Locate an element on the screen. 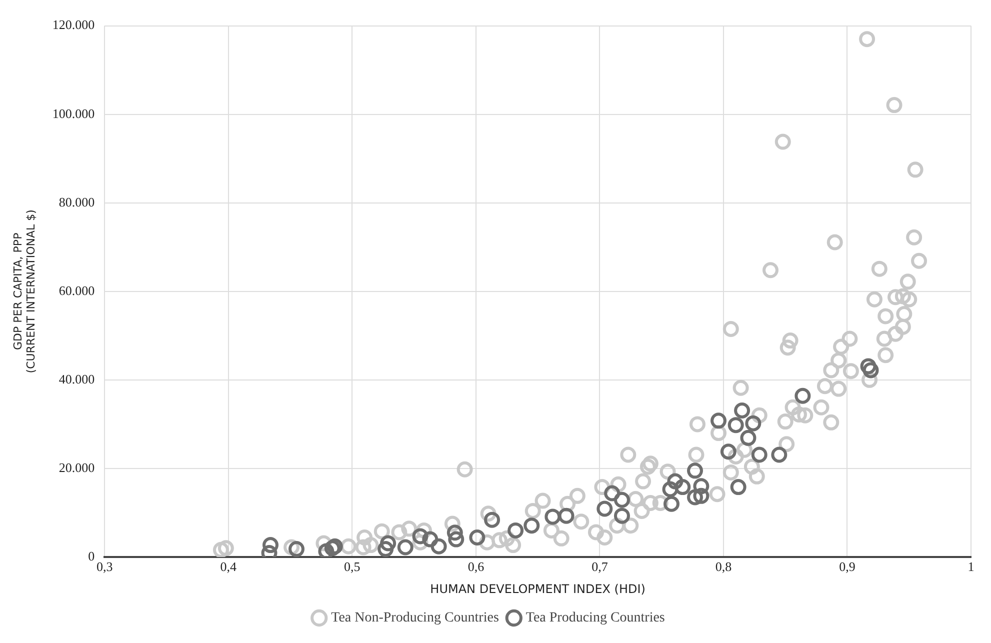  y-tick-label: 20.000 is located at coordinates (76, 467).